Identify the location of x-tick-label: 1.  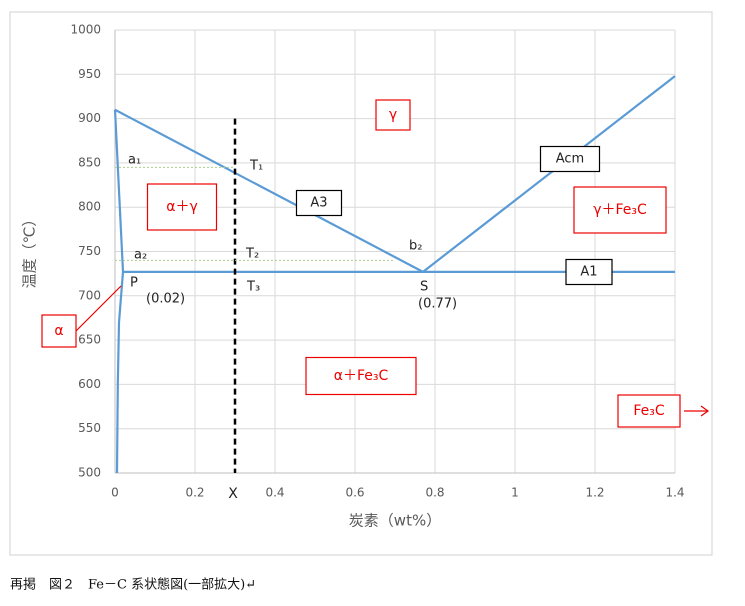
(515, 493).